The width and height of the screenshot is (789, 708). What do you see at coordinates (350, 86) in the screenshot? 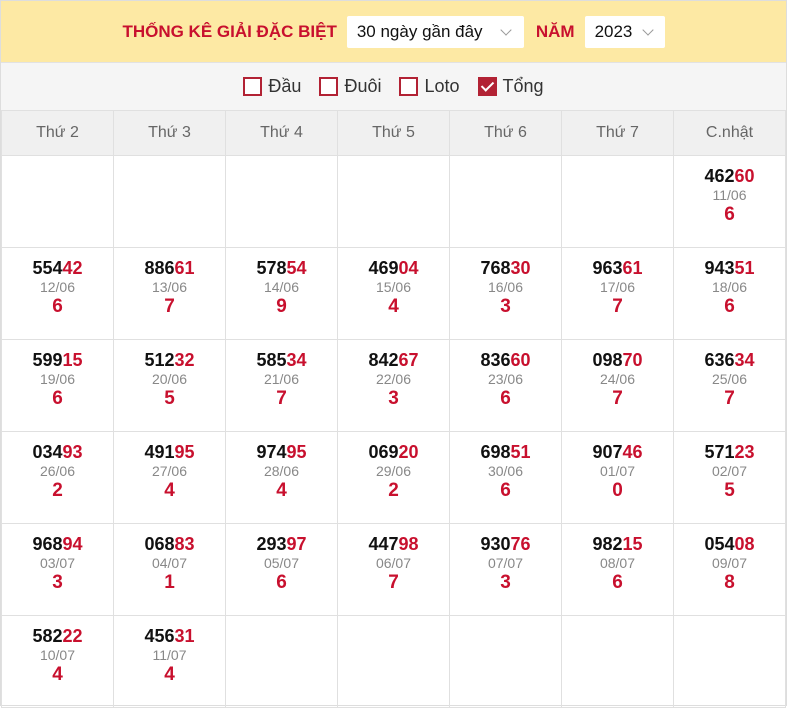
I see `filter-1: Đuôi` at bounding box center [350, 86].